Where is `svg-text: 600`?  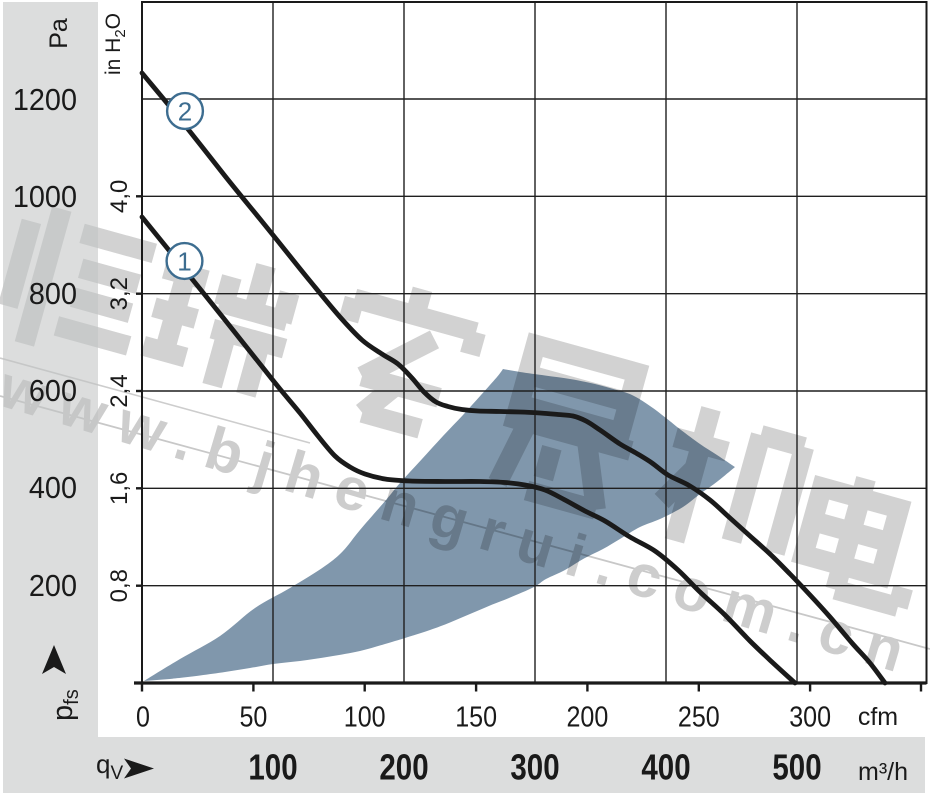
svg-text: 600 is located at coordinates (53, 391).